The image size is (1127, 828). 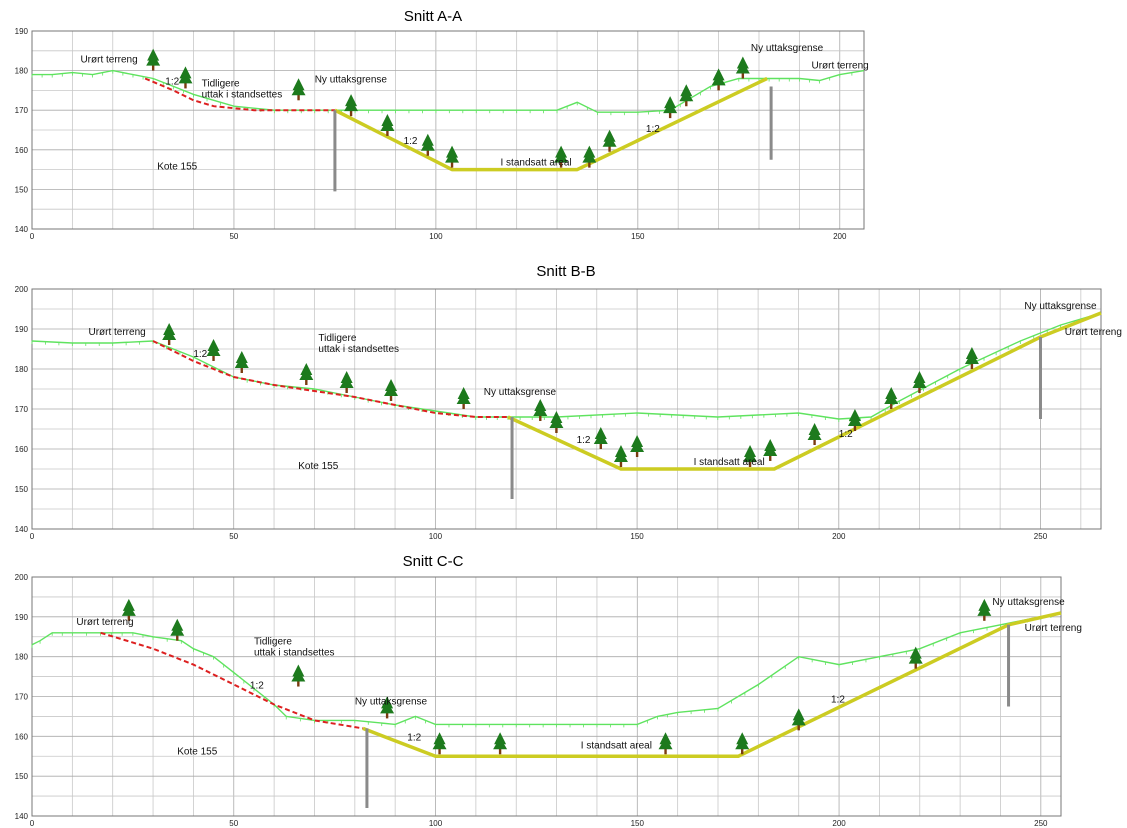 I want to click on x-tick-label: 100, so click(x=436, y=236).